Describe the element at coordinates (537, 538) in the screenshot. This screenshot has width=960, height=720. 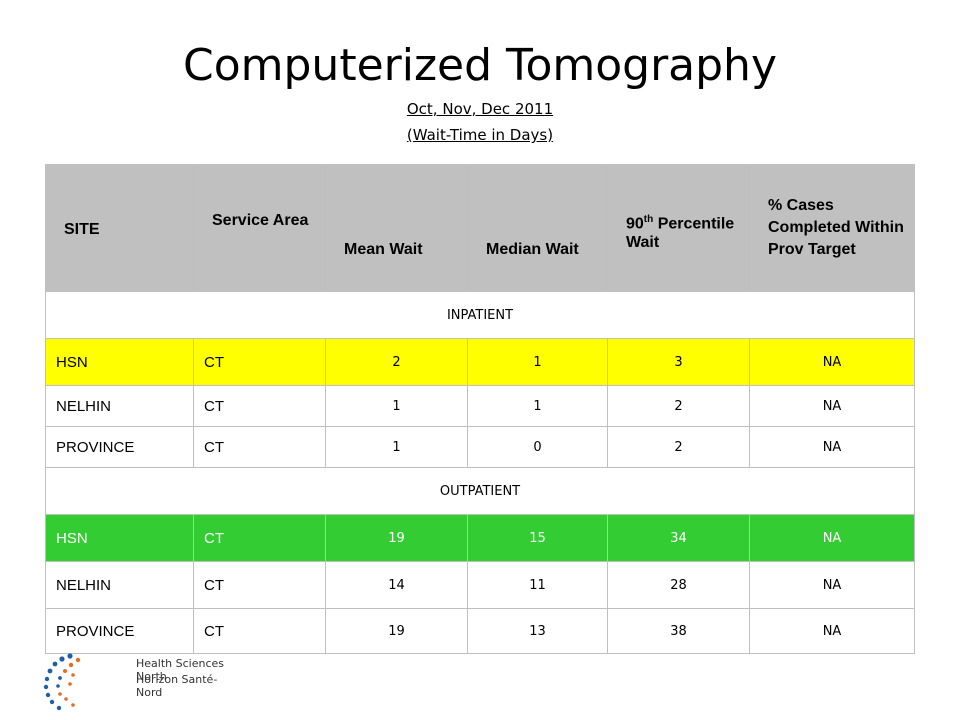
I see `cell-median: 15` at that location.